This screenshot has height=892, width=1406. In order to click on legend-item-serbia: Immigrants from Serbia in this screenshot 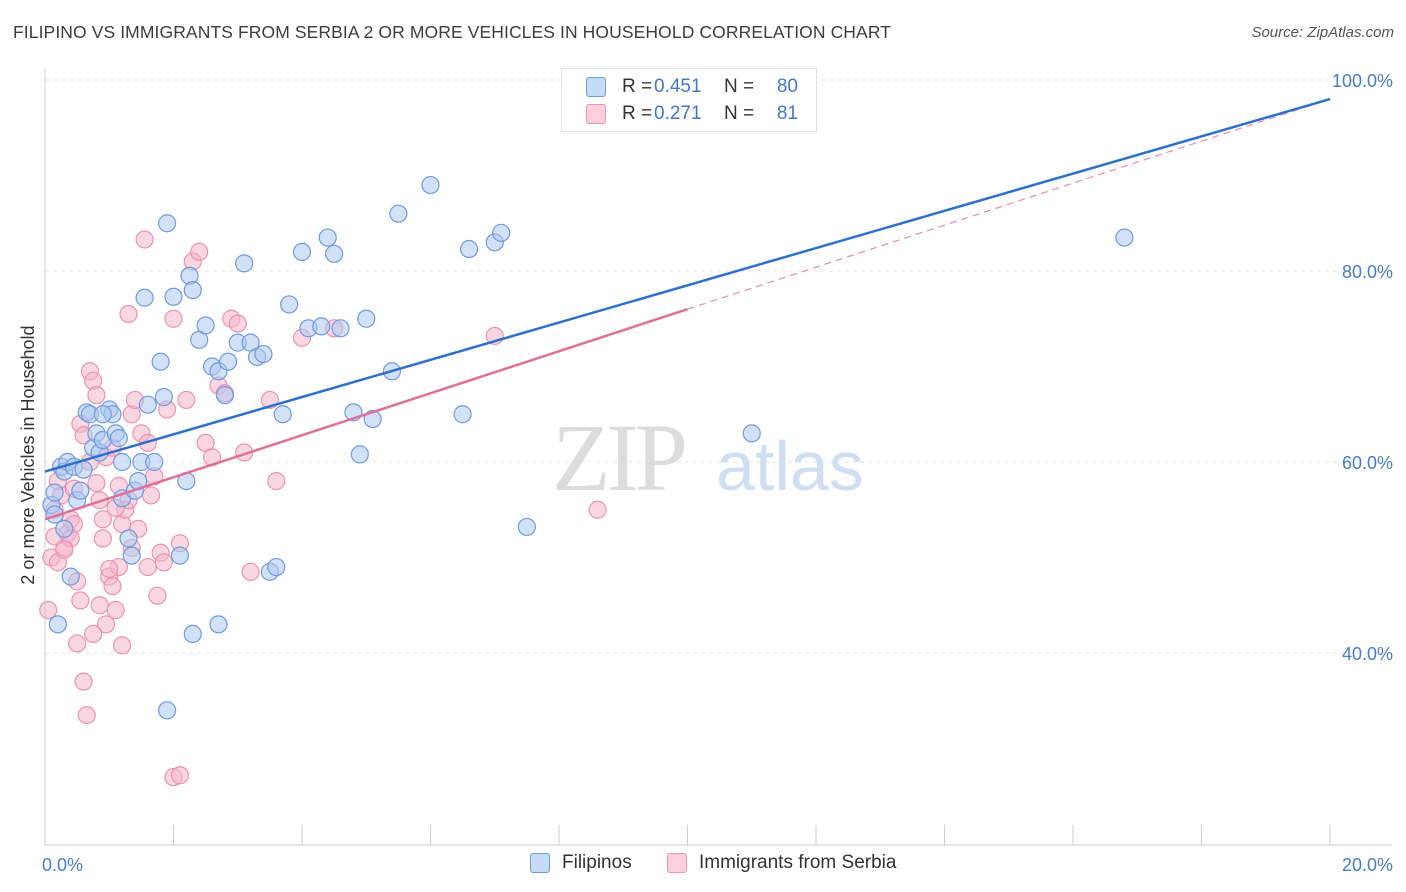, I will do `click(781, 863)`.